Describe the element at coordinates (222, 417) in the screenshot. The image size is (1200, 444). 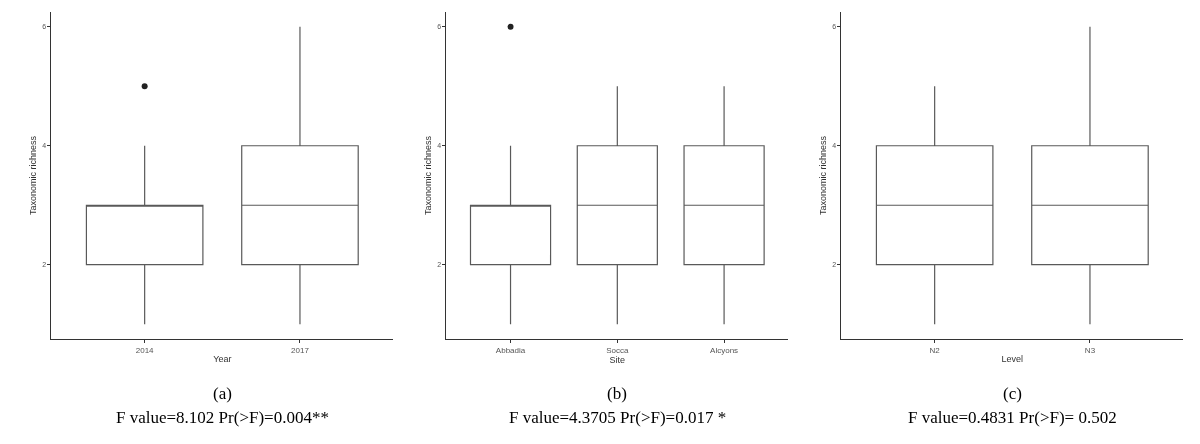
I see `text: F value=8.102 Pr(>F)=0.004**` at that location.